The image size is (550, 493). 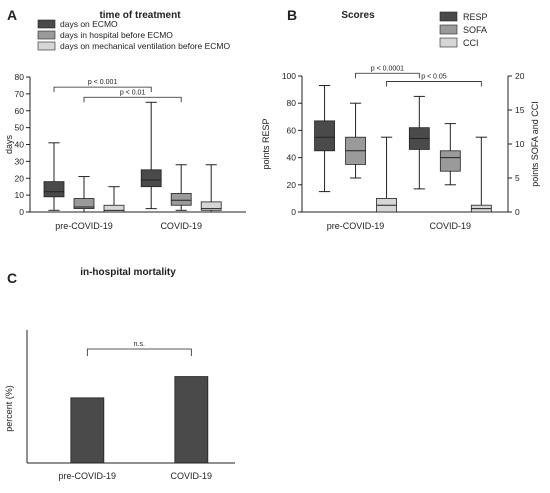 What do you see at coordinates (133, 92) in the screenshot?
I see `pvalue-hospital-label: p < 0.01` at bounding box center [133, 92].